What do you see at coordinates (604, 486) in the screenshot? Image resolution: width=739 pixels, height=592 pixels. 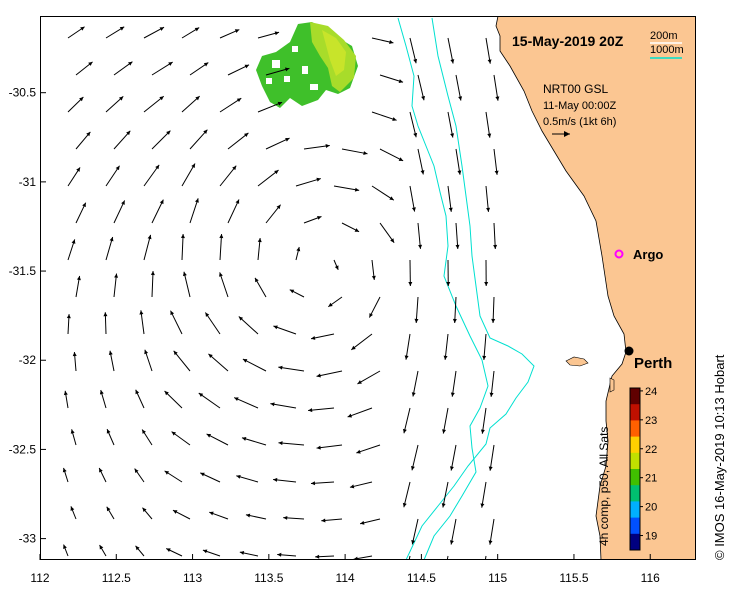 I see `colorbar-label: 4h comp, p50, All Sats` at bounding box center [604, 486].